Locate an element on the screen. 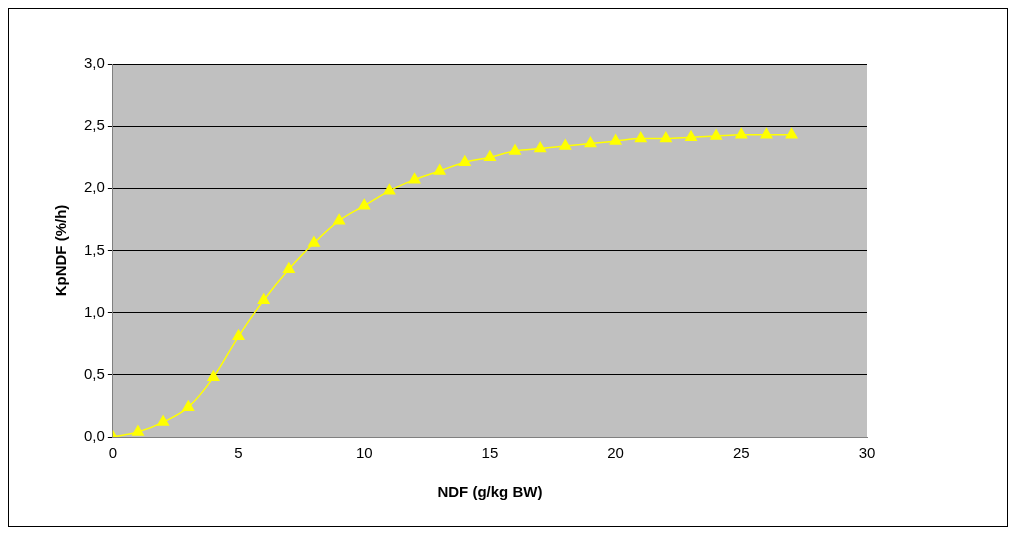 This screenshot has height=537, width=1018. y-tick-label: 1,5 is located at coordinates (94, 249).